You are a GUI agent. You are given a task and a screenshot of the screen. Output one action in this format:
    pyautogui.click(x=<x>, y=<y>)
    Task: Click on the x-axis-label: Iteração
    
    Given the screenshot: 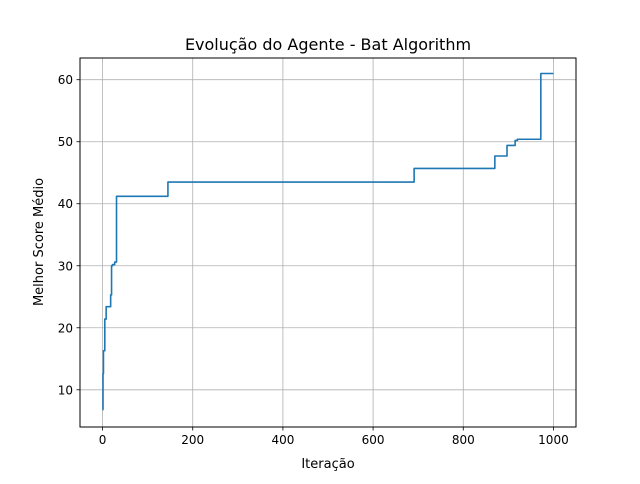 What is the action you would take?
    pyautogui.click(x=327, y=464)
    